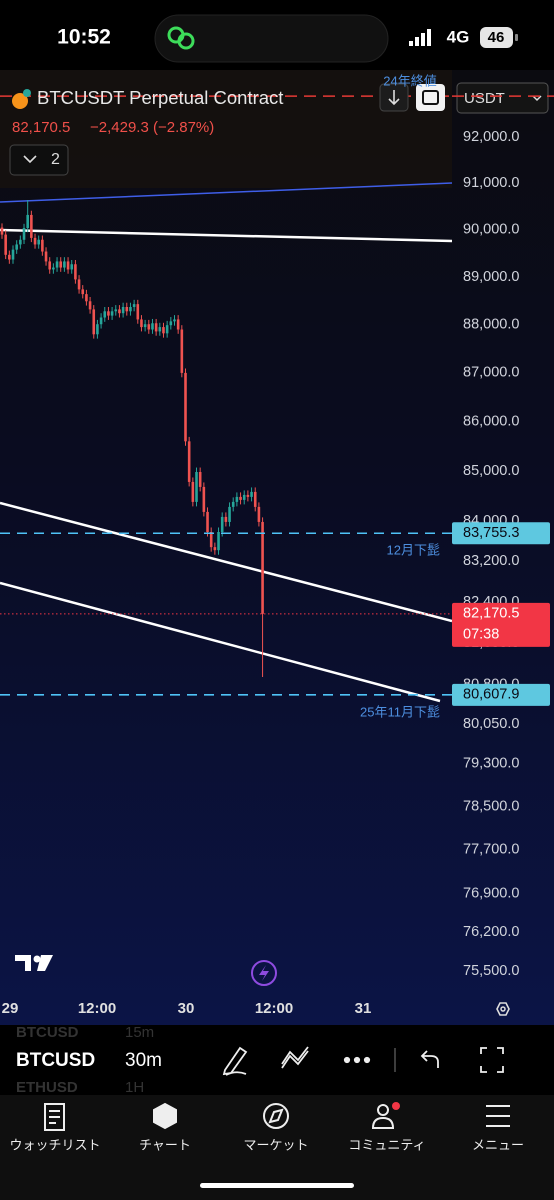  What do you see at coordinates (491, 373) in the screenshot?
I see `y-tick-label: 87,000.0` at bounding box center [491, 373].